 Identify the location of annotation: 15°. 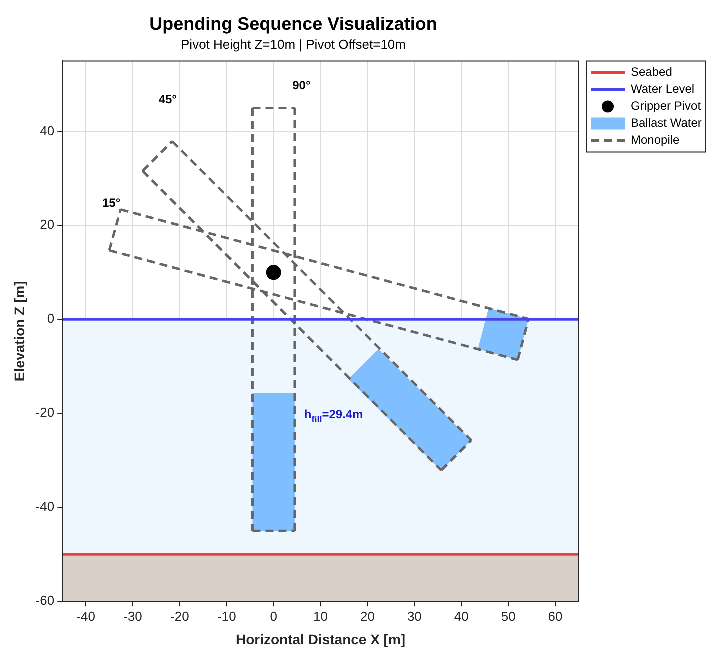
(111, 203).